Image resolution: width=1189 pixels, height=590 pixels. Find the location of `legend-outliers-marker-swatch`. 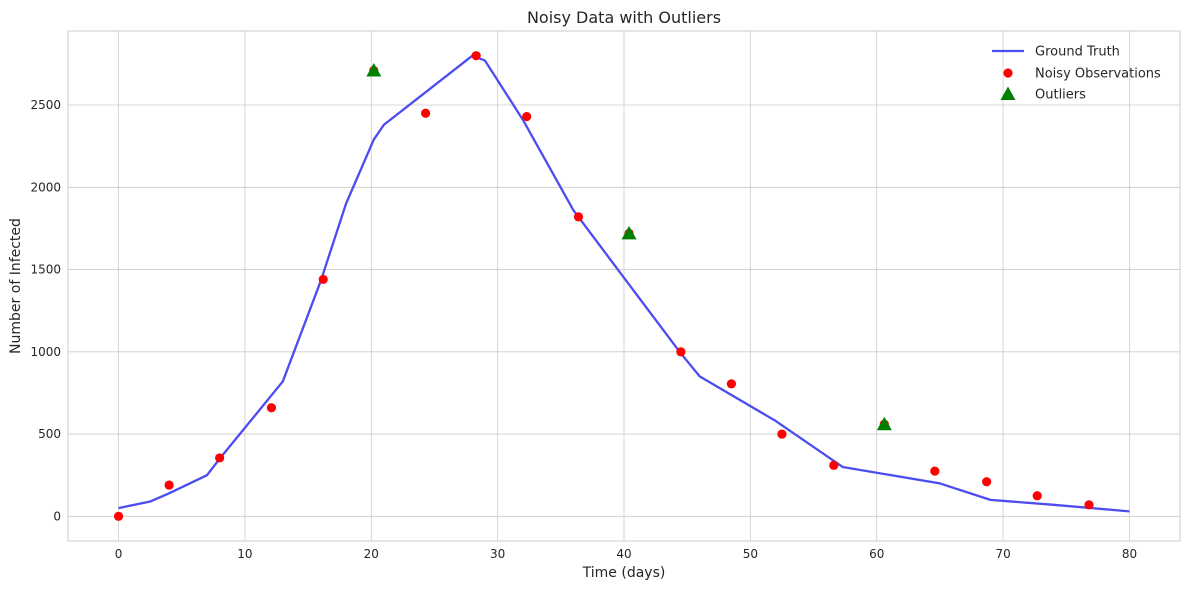

legend-outliers-marker-swatch is located at coordinates (1008, 93).